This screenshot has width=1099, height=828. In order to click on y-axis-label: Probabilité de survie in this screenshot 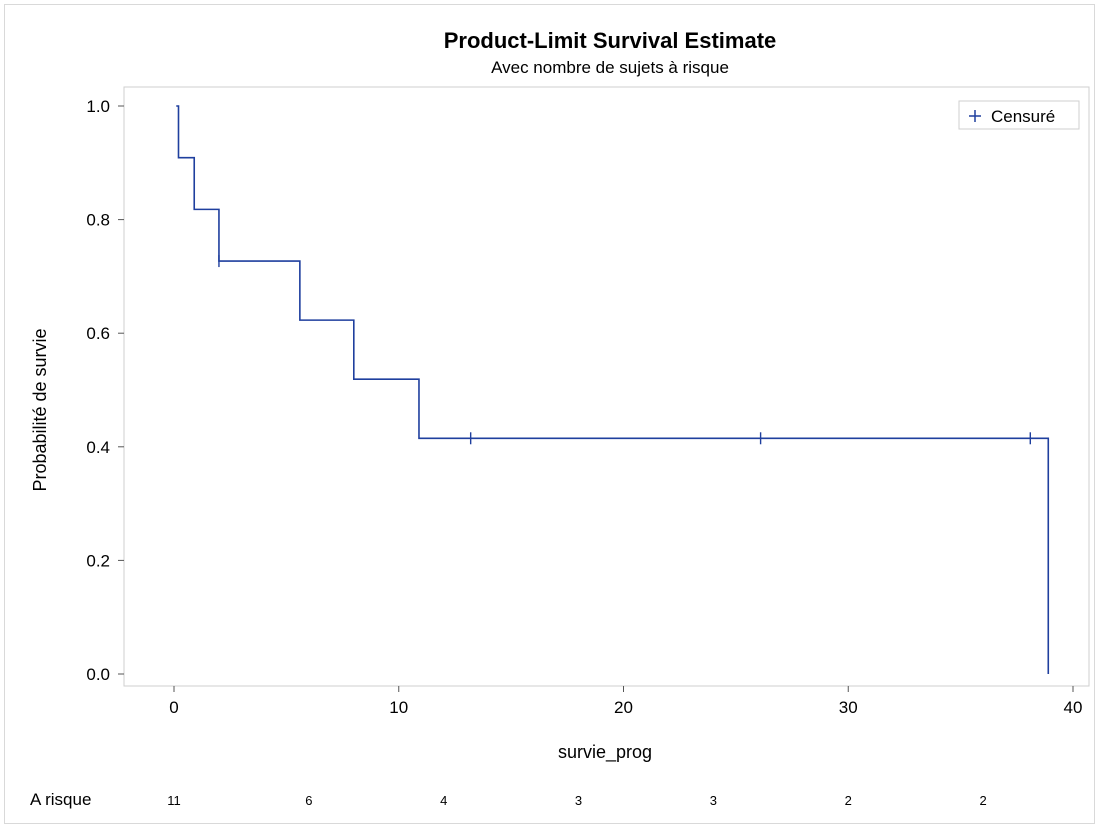, I will do `click(40, 409)`.